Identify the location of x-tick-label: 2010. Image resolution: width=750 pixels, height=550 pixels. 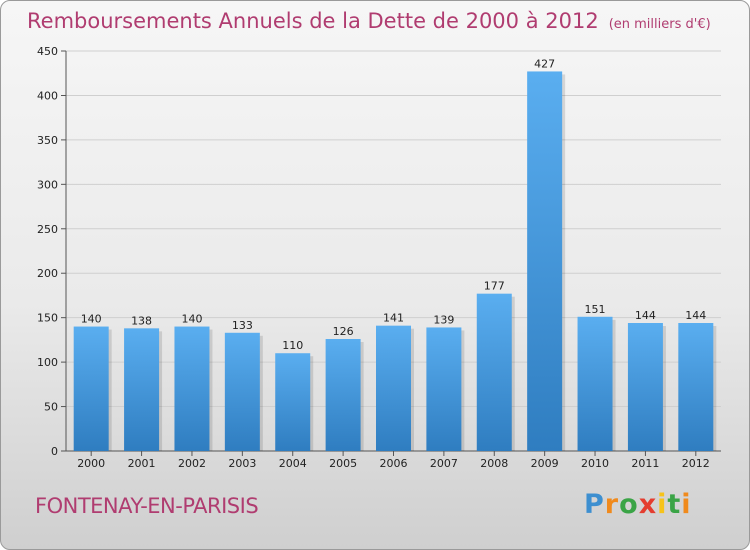
(595, 463).